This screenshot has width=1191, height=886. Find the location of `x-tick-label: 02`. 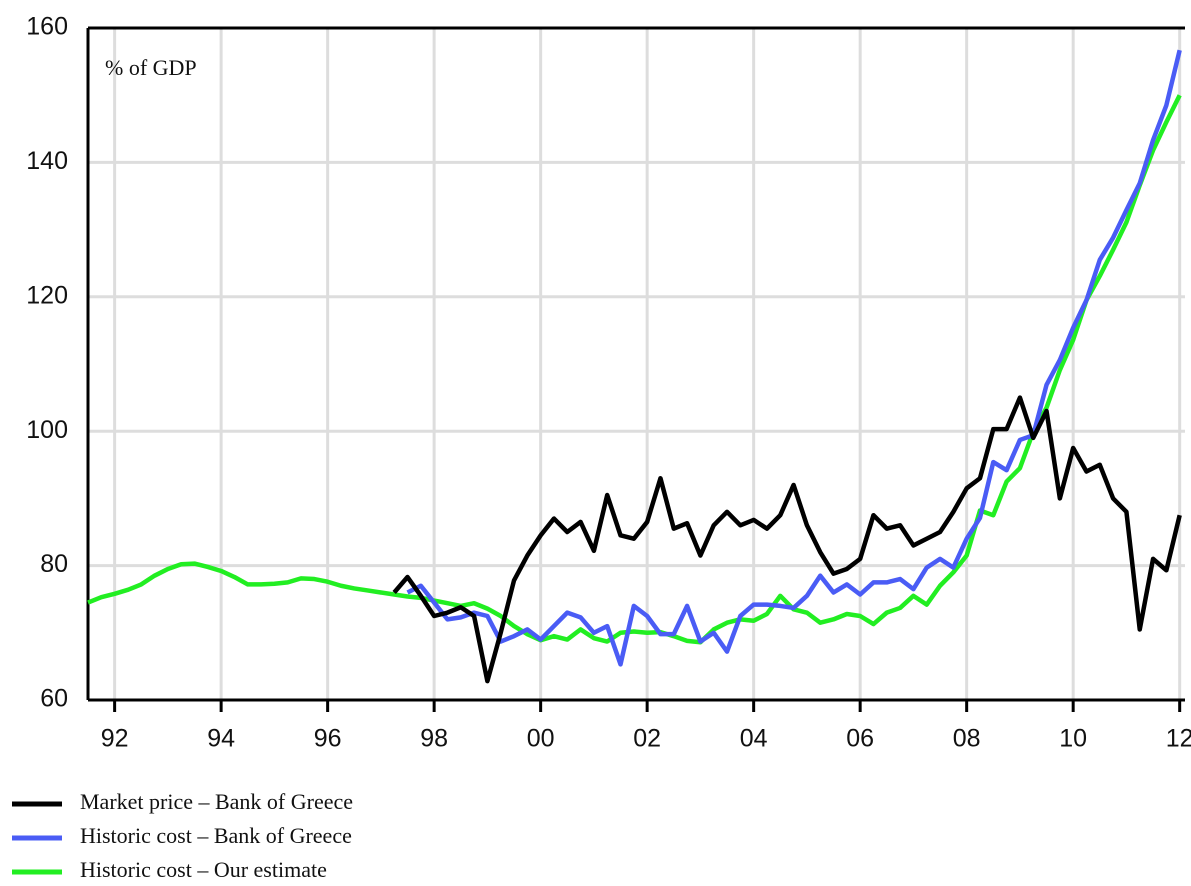

x-tick-label: 02 is located at coordinates (647, 739).